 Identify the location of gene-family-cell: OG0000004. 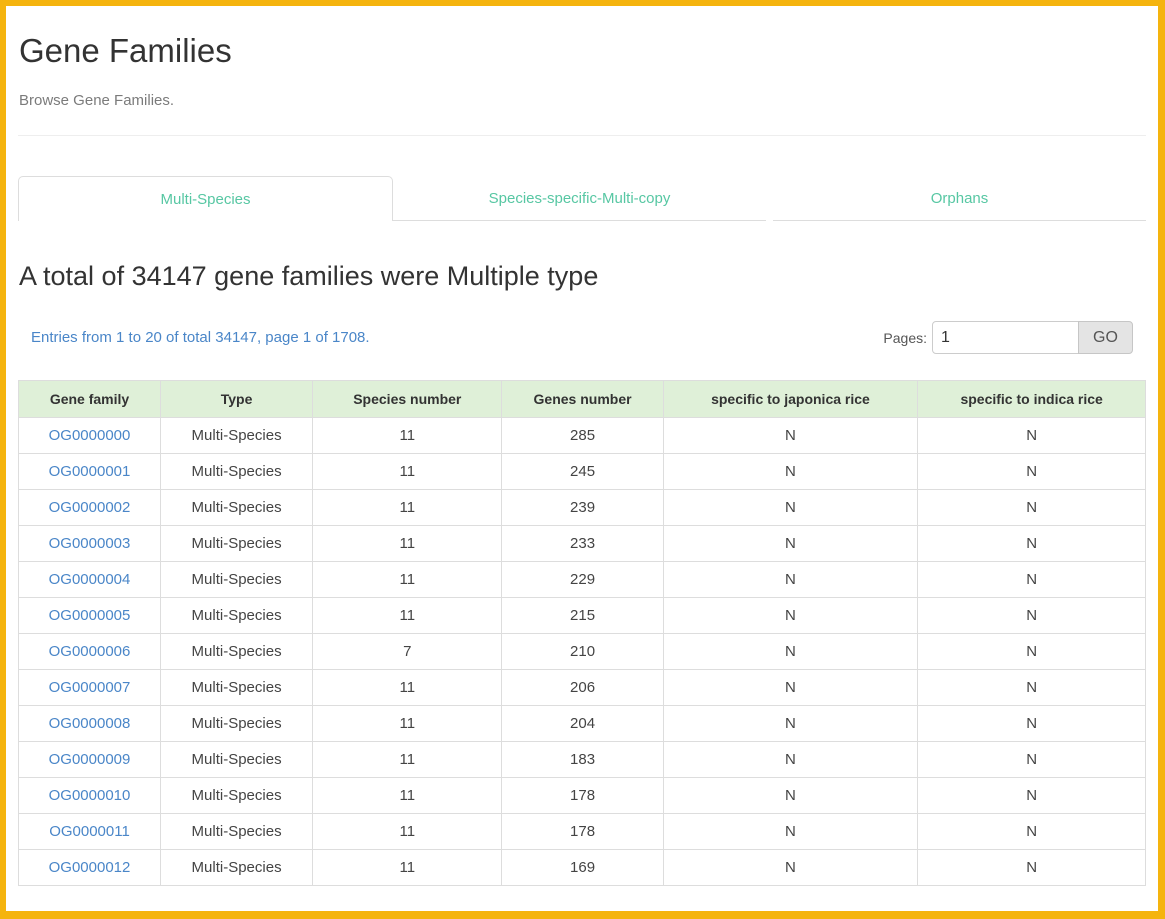
(89, 579).